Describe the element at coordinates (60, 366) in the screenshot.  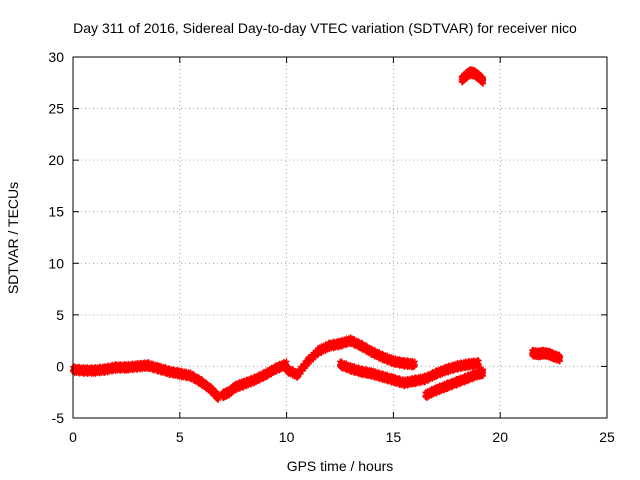
I see `y-tick-label: 0` at that location.